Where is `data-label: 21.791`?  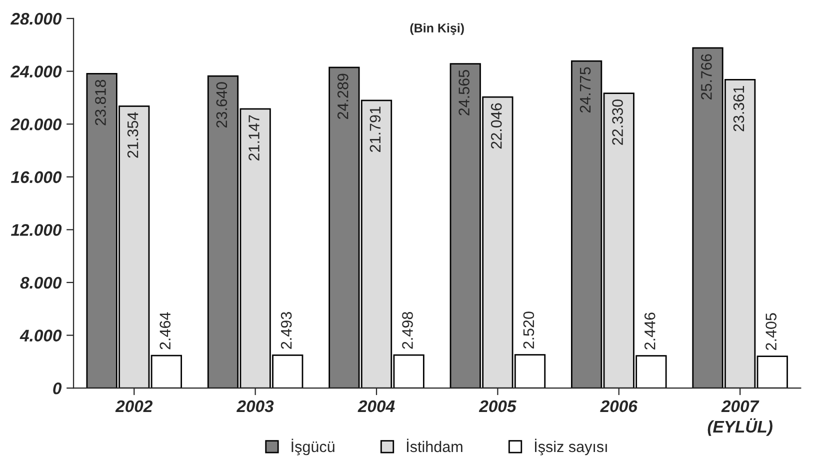 data-label: 21.791 is located at coordinates (375, 129).